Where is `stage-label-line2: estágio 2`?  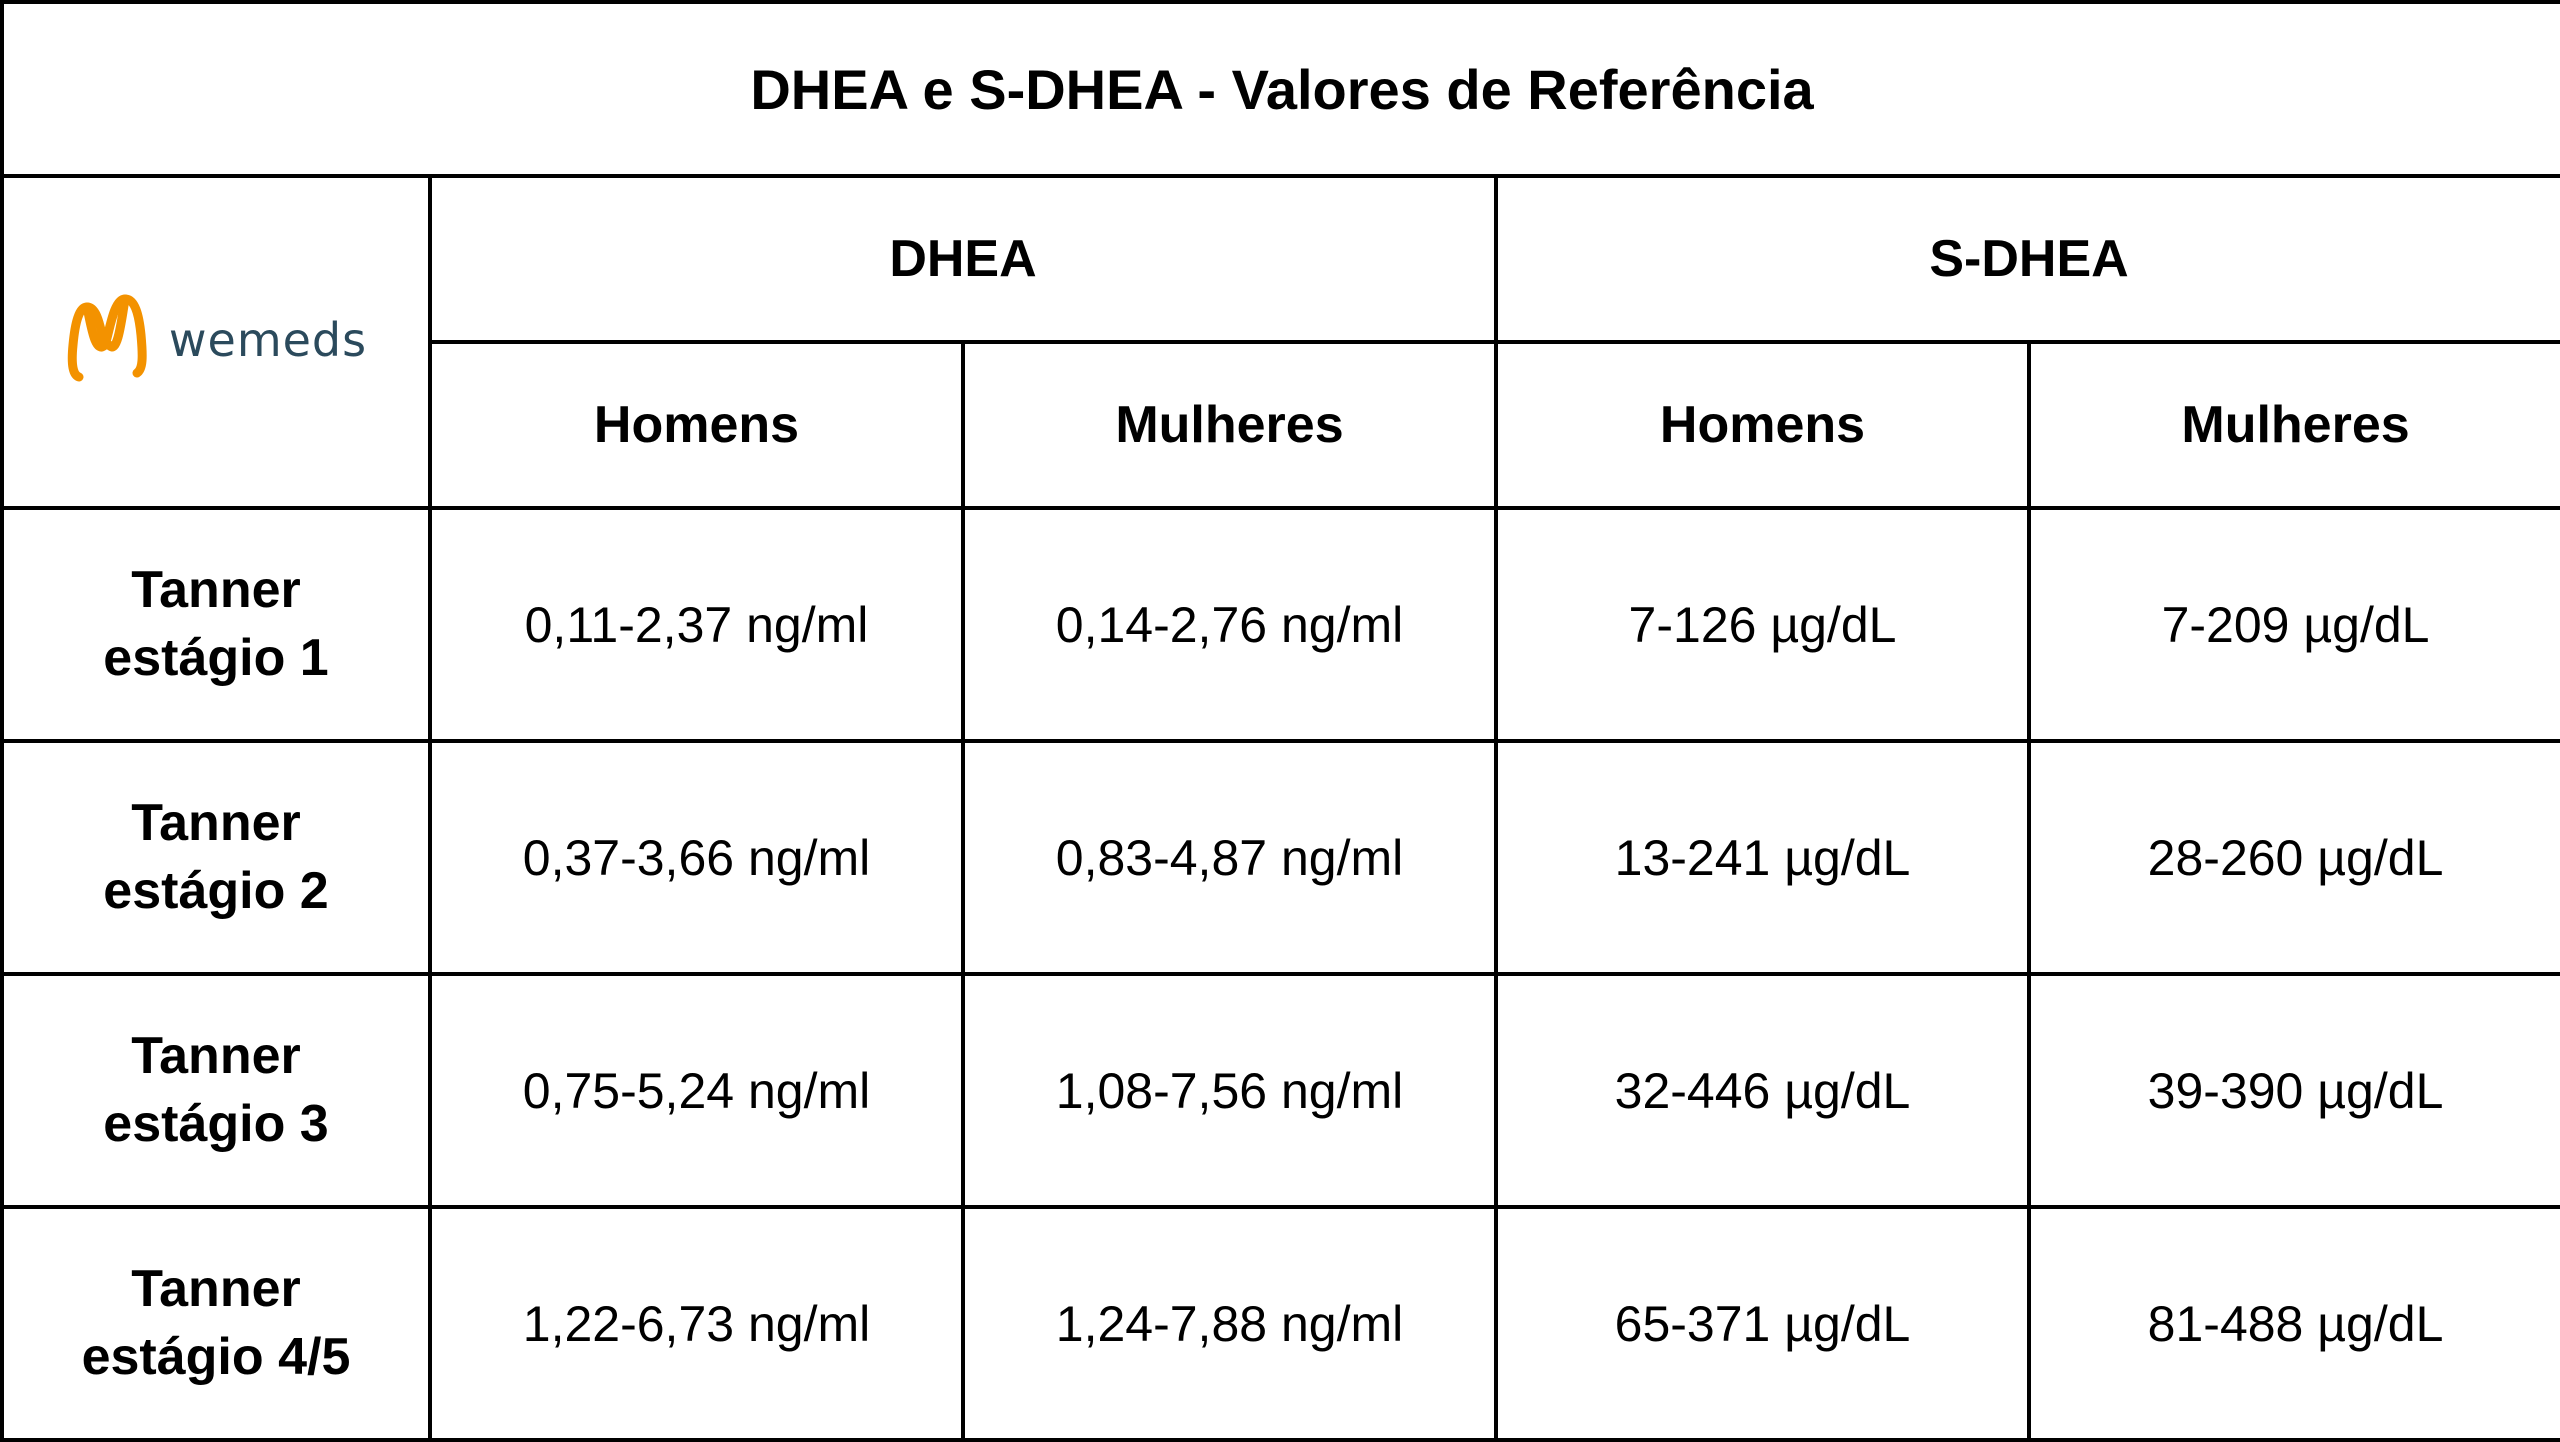 stage-label-line2: estágio 2 is located at coordinates (216, 890).